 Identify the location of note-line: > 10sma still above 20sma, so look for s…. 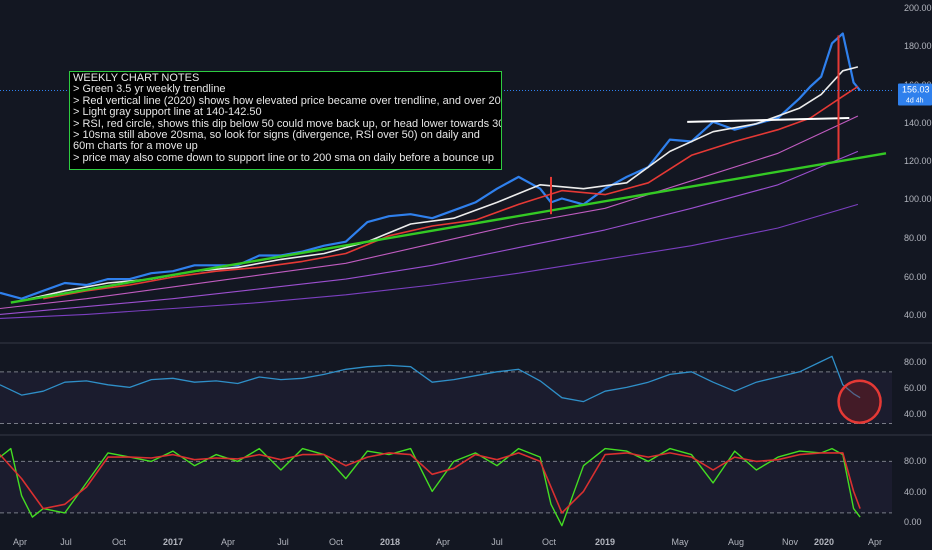
(276, 141).